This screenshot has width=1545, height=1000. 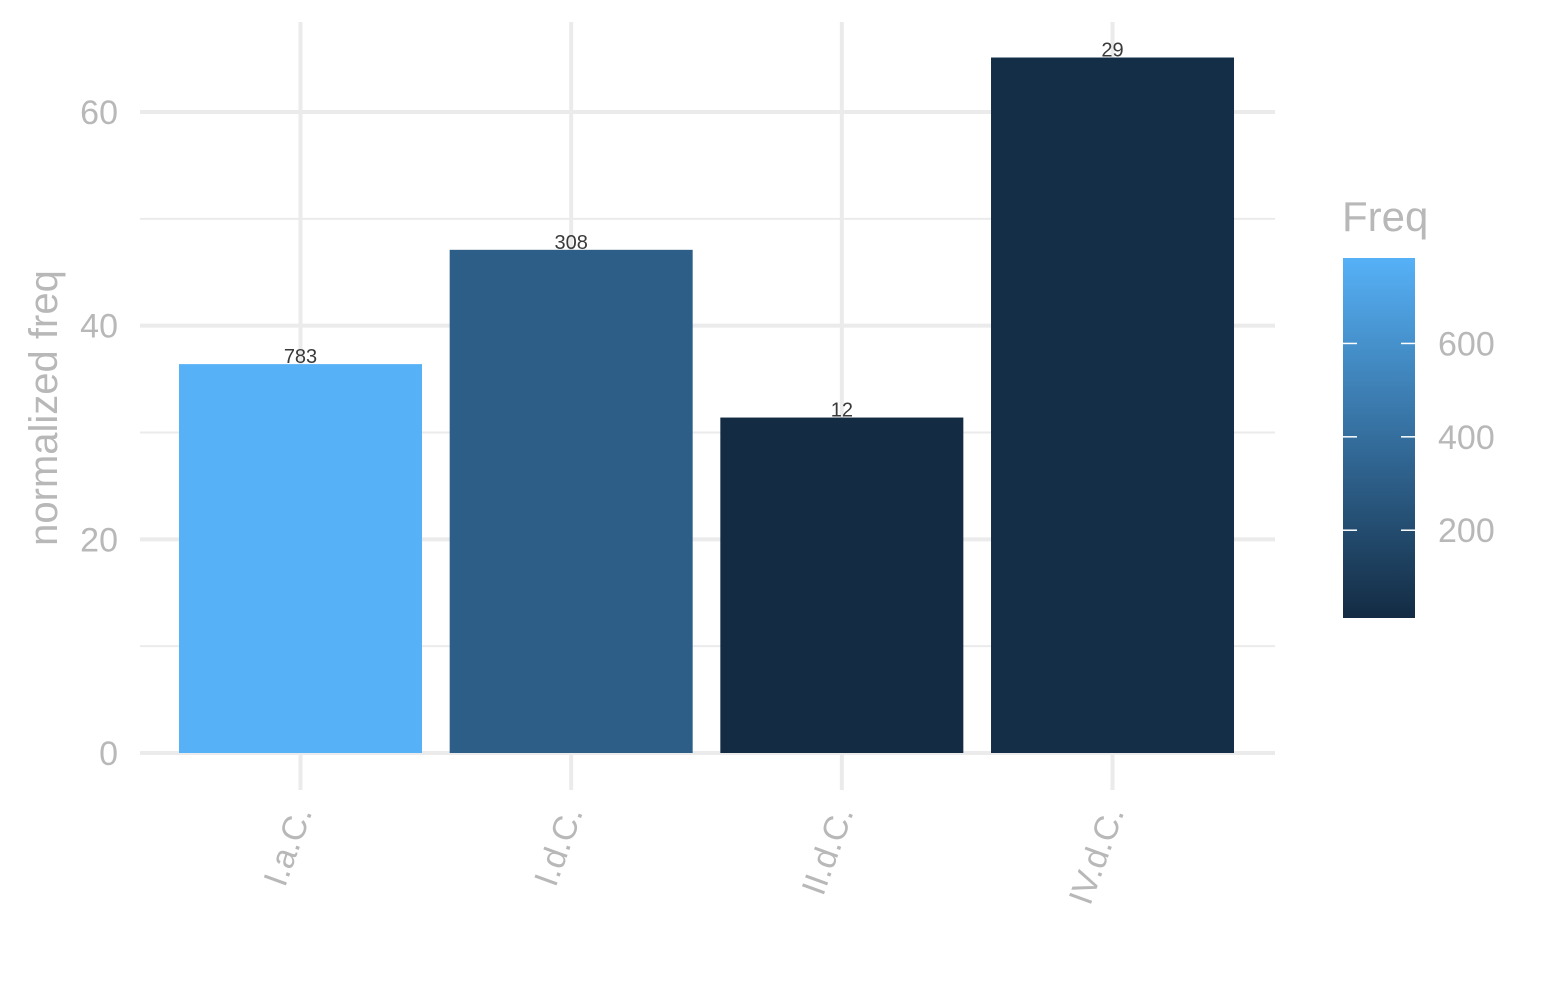 I want to click on bar-value-label: 783, so click(x=300, y=357).